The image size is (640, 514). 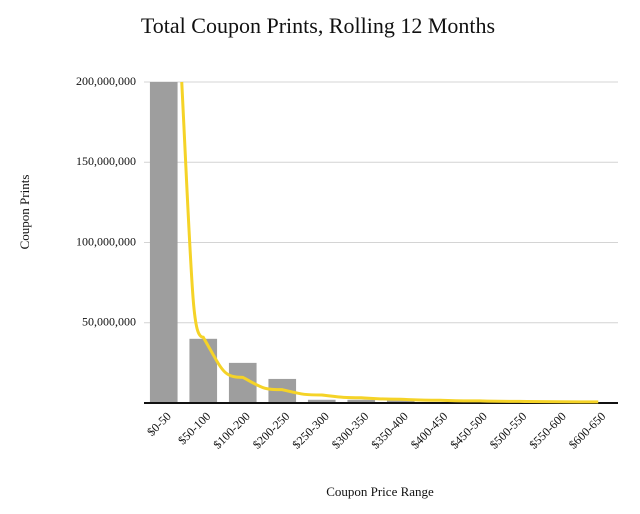 What do you see at coordinates (547, 430) in the screenshot?
I see `x-tick-label: $550-600` at bounding box center [547, 430].